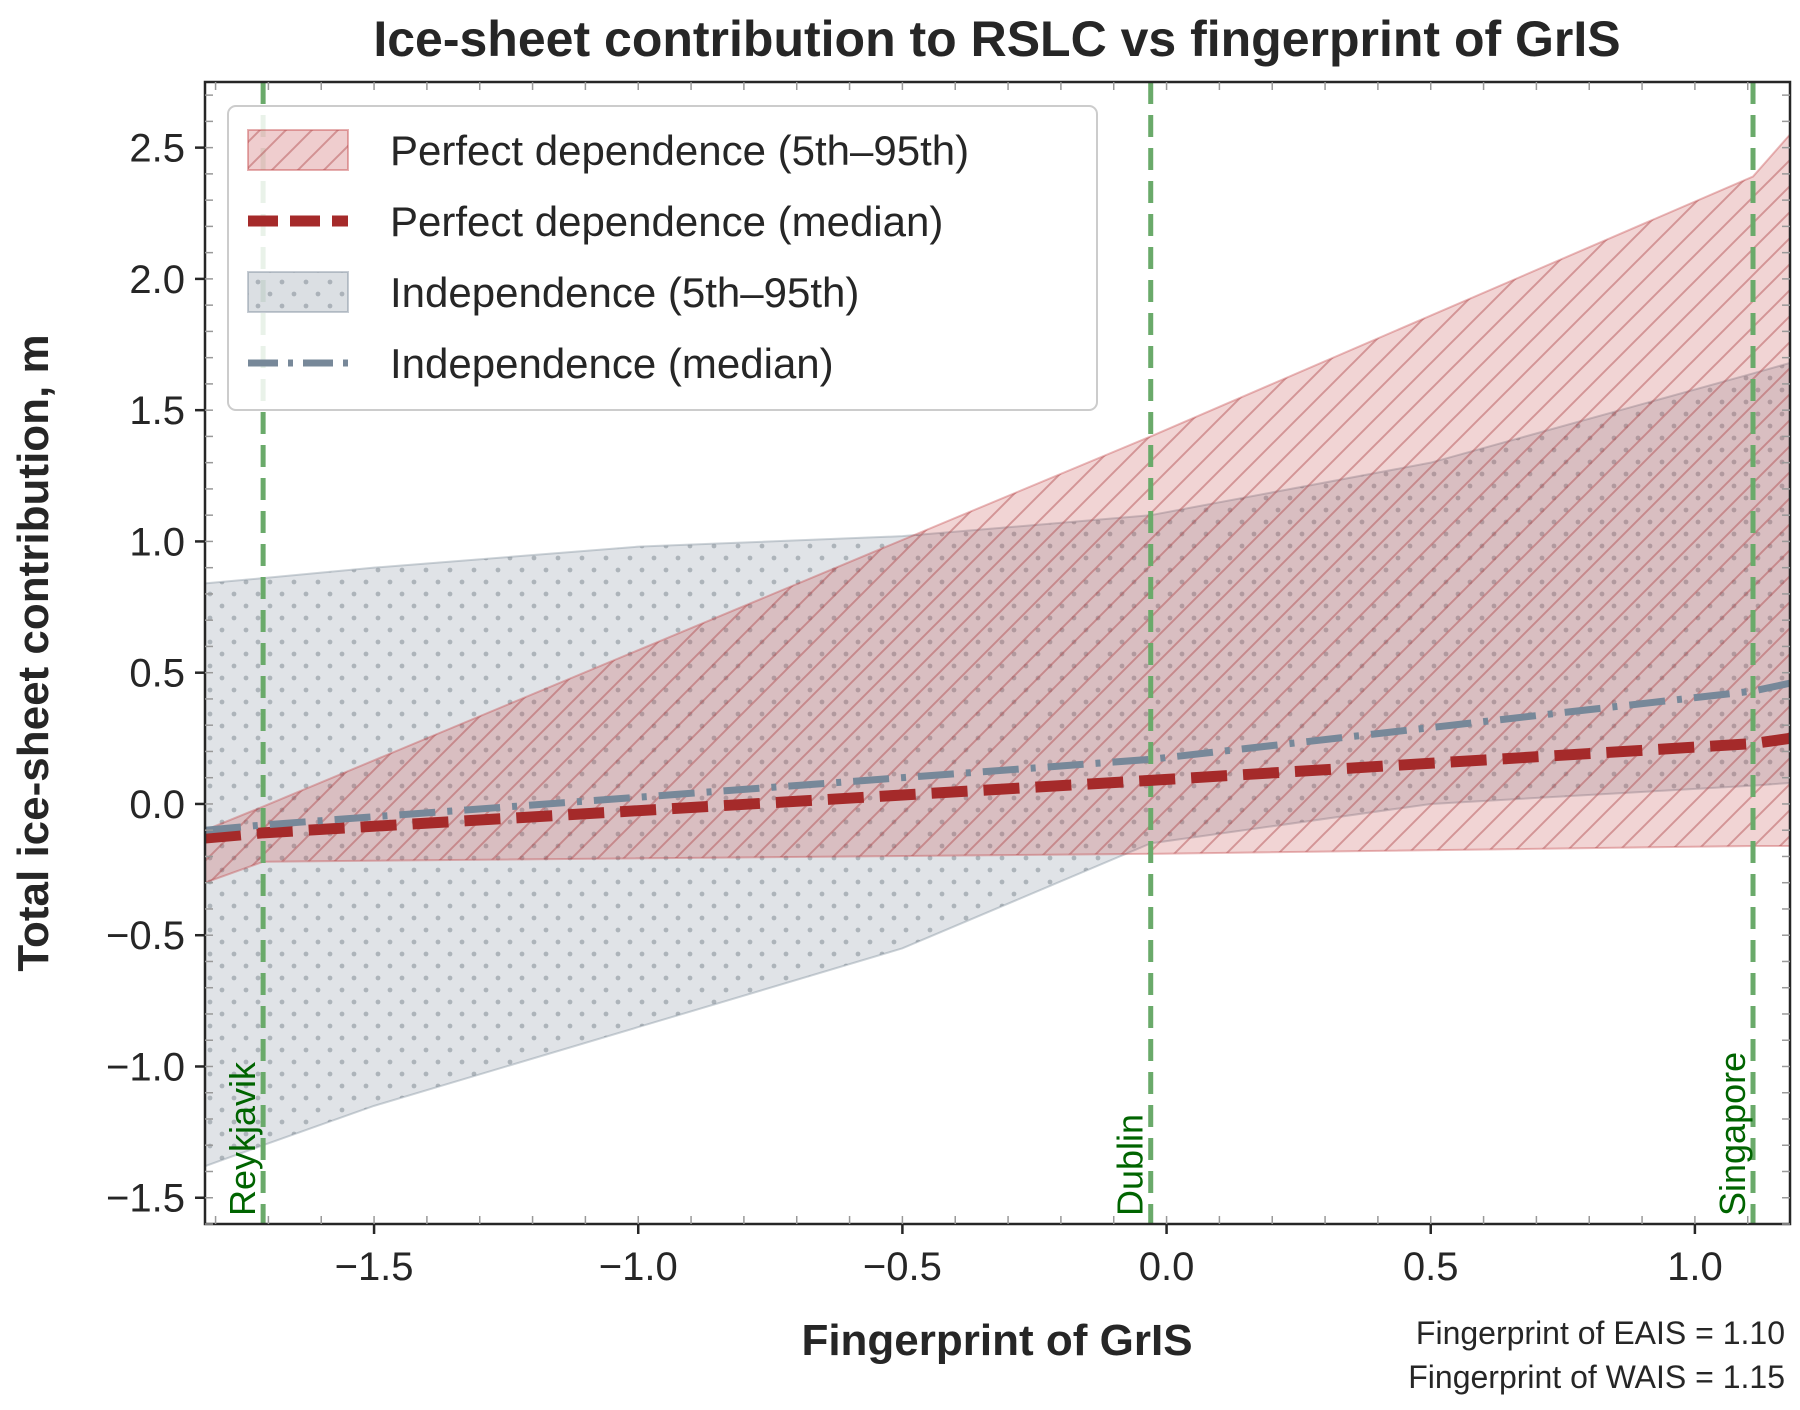 The height and width of the screenshot is (1410, 1800). I want to click on legend-entry: Independence (5th–95th), so click(553, 292).